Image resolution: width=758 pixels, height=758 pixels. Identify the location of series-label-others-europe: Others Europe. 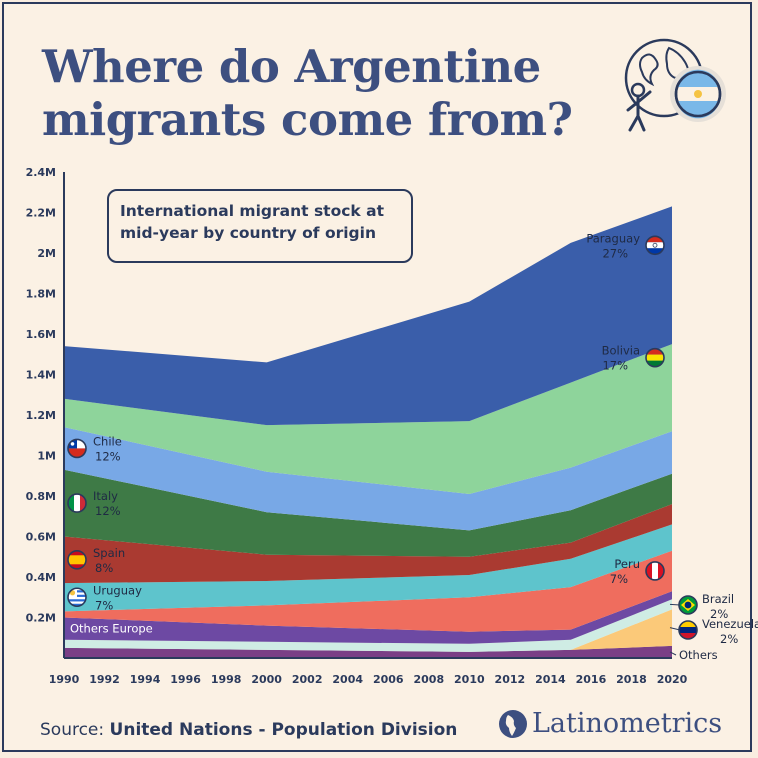
(111, 629).